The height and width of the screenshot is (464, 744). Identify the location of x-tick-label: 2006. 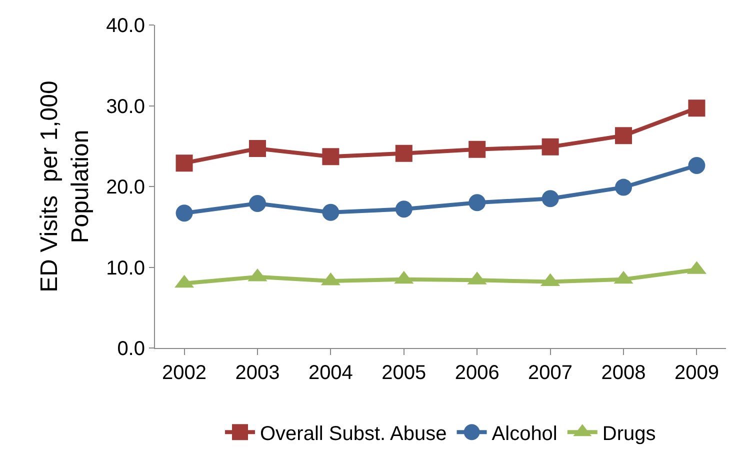
(477, 373).